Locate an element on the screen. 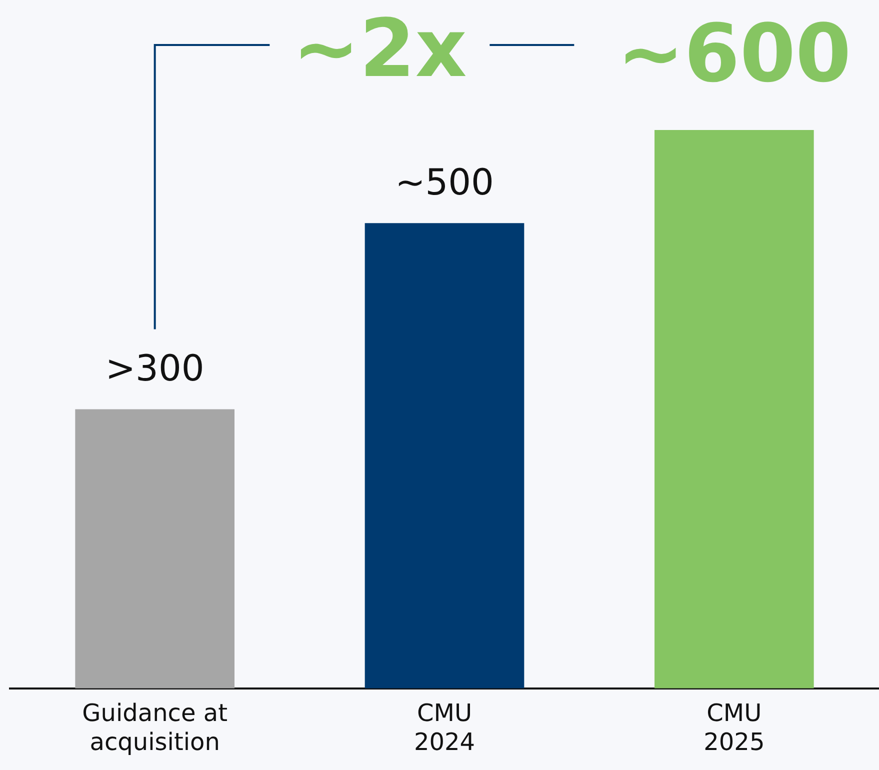 The image size is (879, 770). x-tick-label: CMU 2025 is located at coordinates (734, 727).